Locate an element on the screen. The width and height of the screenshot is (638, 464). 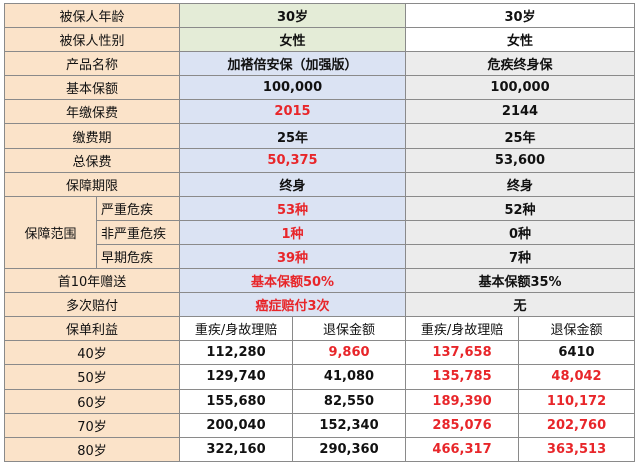
p2-severe: 52种 is located at coordinates (520, 208).